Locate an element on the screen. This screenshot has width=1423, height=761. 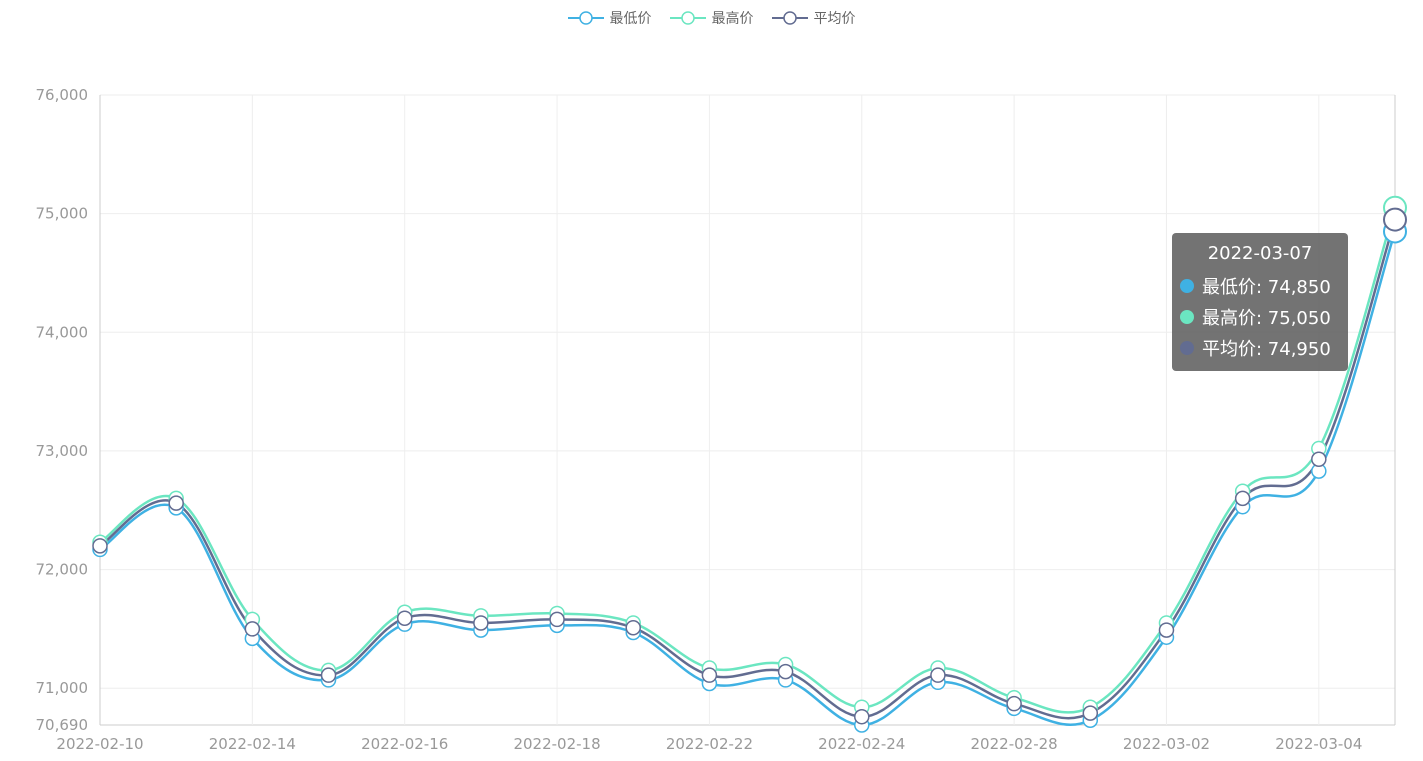
x-tick-label: 2022-02-28 is located at coordinates (1014, 744).